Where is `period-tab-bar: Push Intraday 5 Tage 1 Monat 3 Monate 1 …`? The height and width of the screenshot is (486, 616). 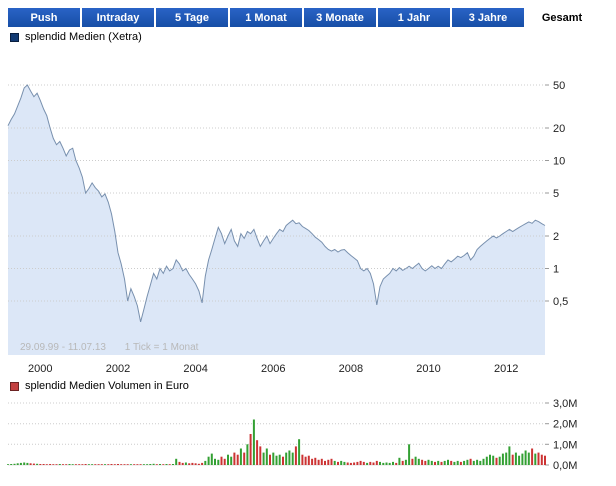
period-tab-bar: Push Intraday 5 Tage 1 Monat 3 Monate 1 … is located at coordinates (303, 17).